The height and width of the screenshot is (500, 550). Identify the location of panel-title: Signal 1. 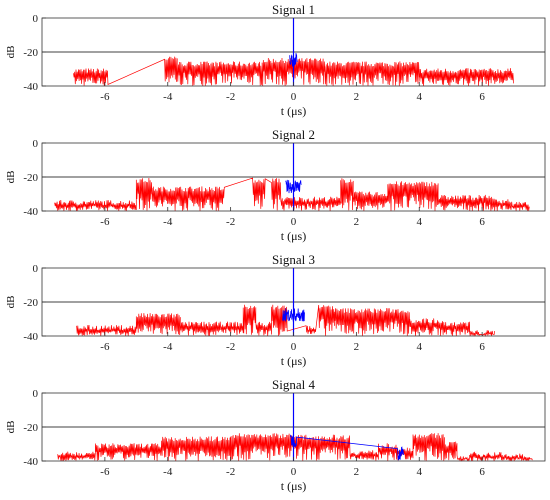
(293, 9).